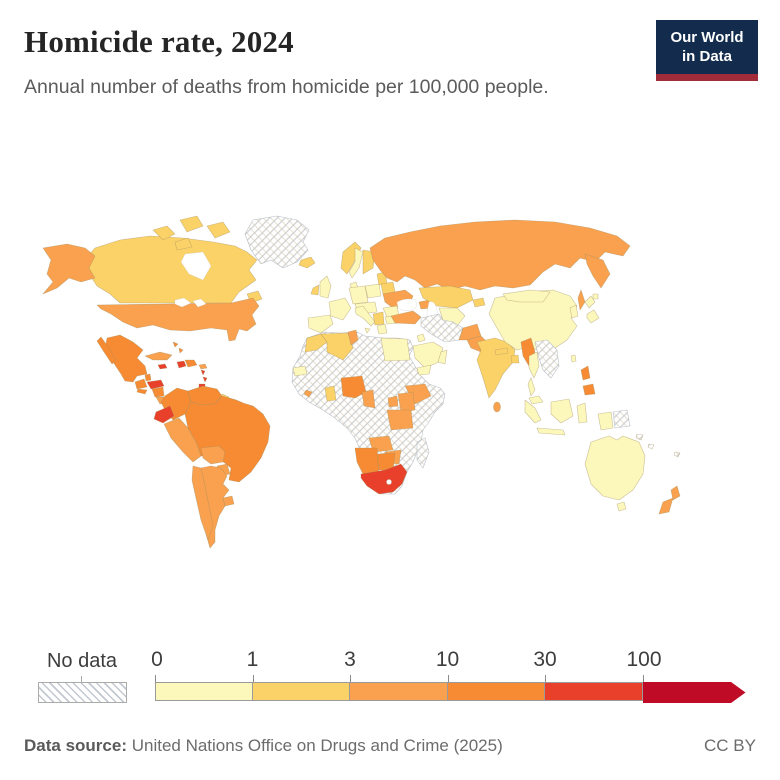  What do you see at coordinates (330, 393) in the screenshot?
I see `country-ghana` at bounding box center [330, 393].